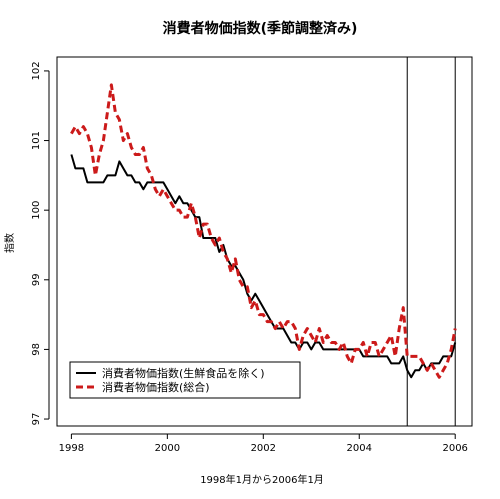  I want to click on y-tick-label: 98, so click(36, 349).